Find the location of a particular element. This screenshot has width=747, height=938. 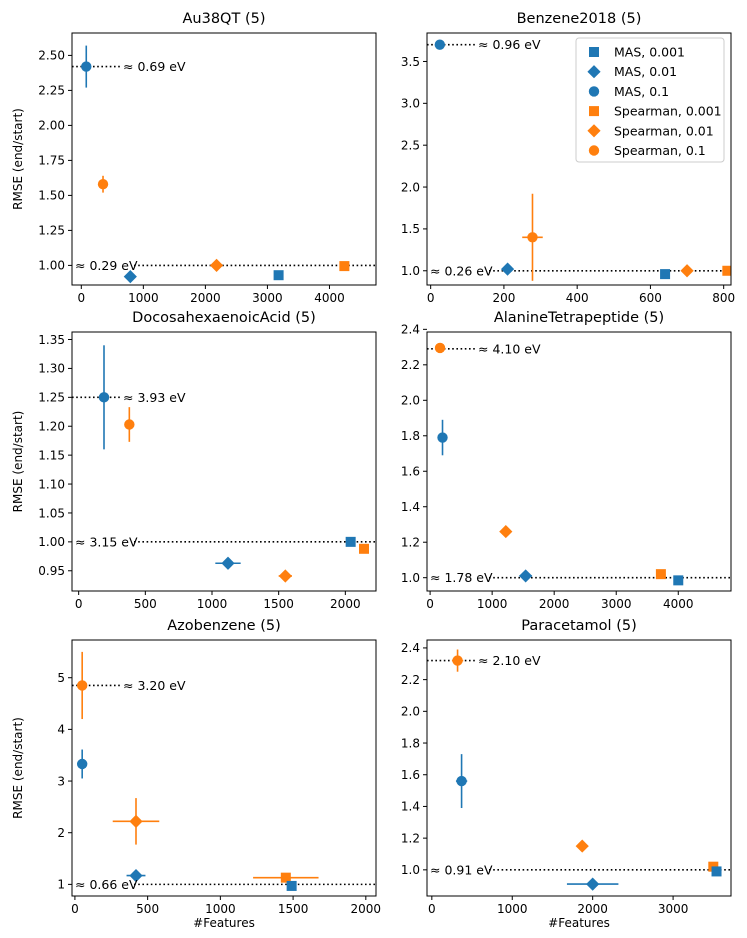

x-tick-label: 1500 is located at coordinates (278, 604).